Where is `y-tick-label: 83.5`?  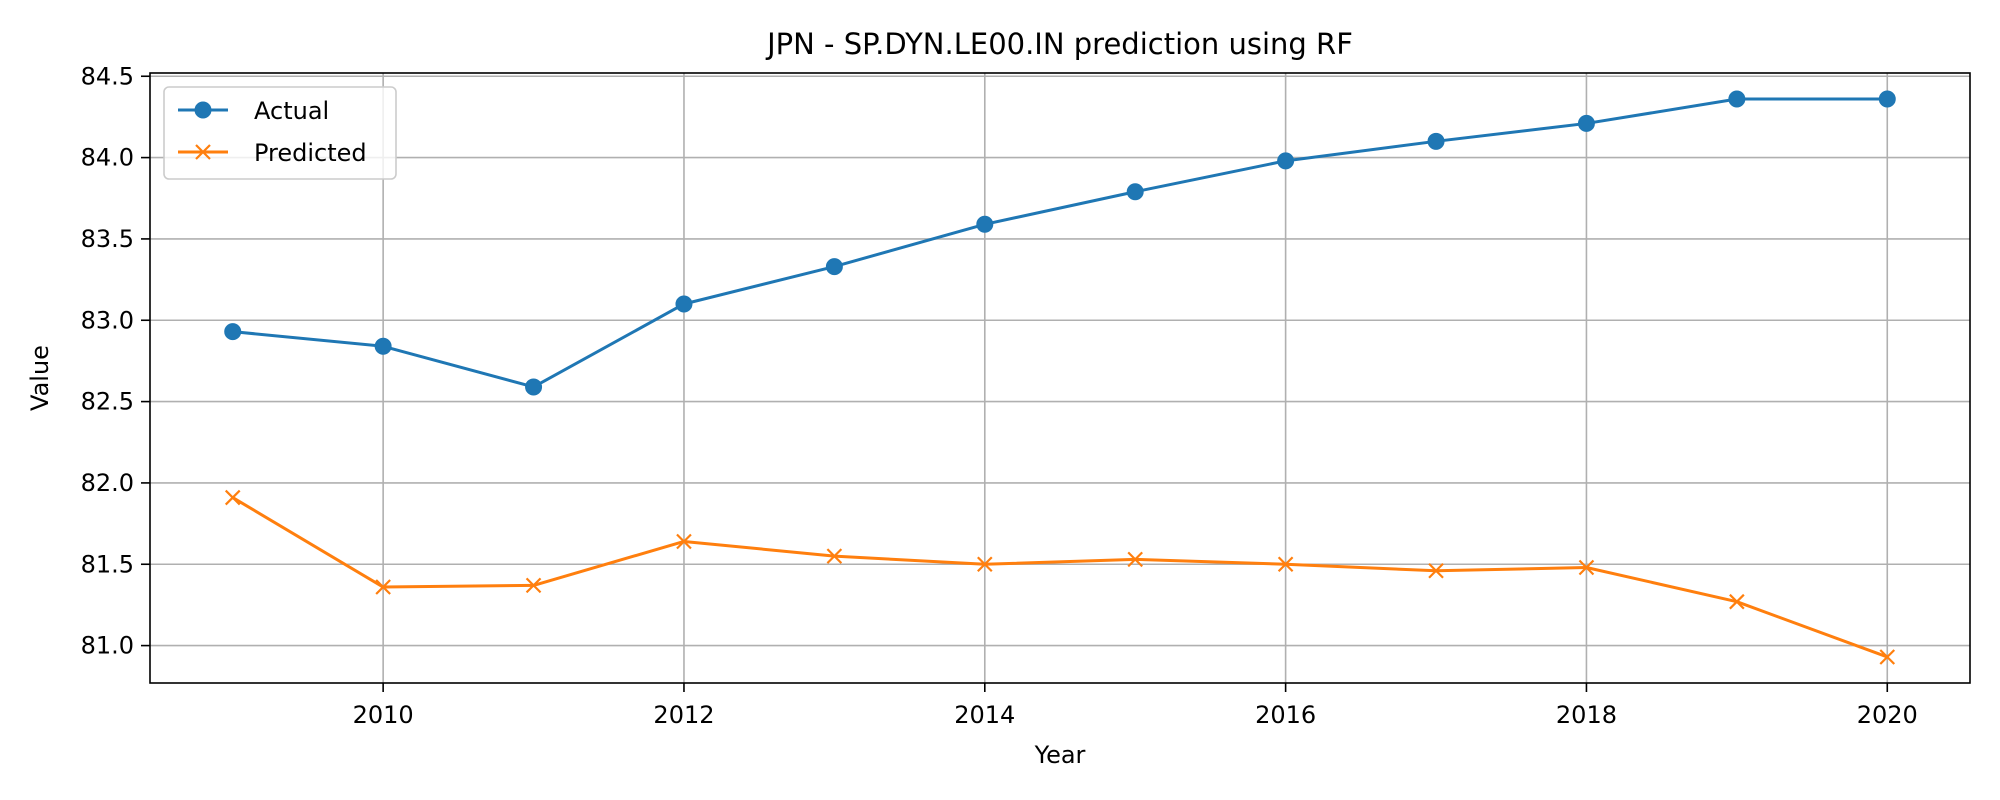 y-tick-label: 83.5 is located at coordinates (107, 239).